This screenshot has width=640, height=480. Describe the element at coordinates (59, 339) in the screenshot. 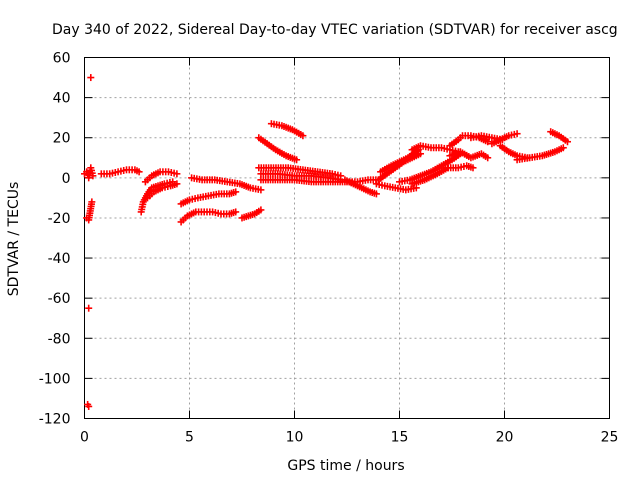

I see `y-tick-label: -80` at that location.